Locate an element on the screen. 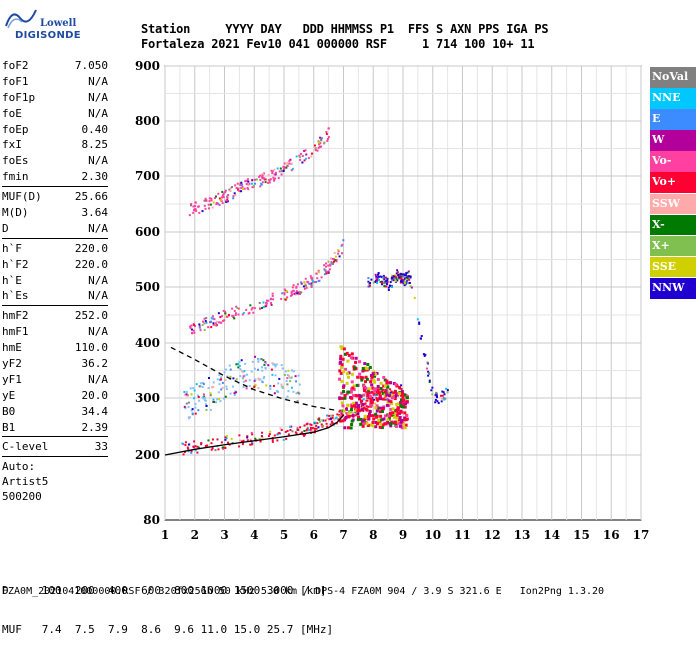 The image size is (700, 649). dashed-profile-line is located at coordinates (254, 379).